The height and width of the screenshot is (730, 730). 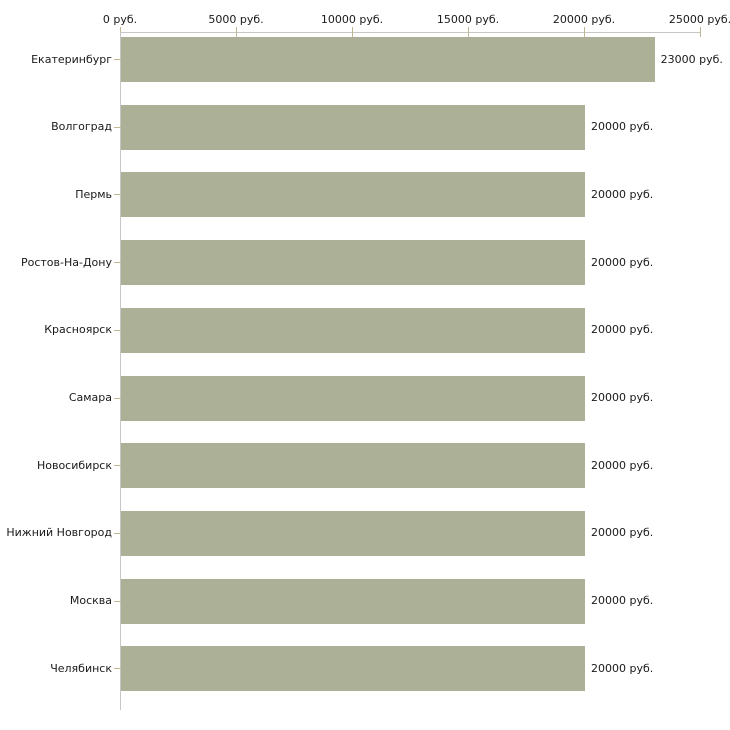 What do you see at coordinates (59, 533) in the screenshot?
I see `category-label: Нижний Новгород` at bounding box center [59, 533].